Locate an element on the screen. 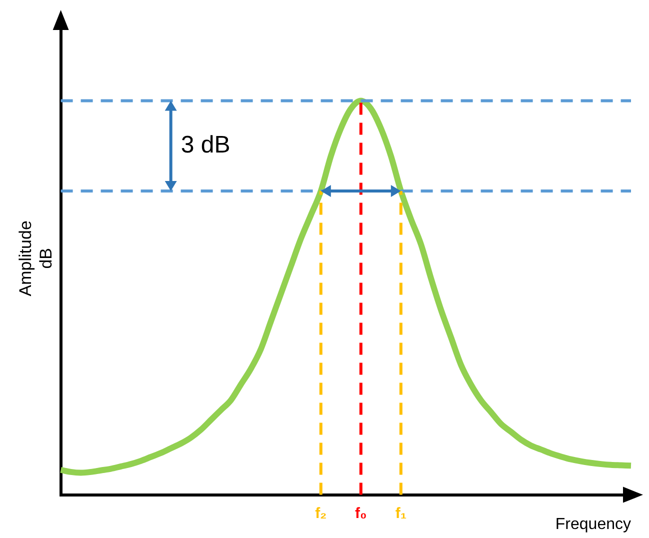 The height and width of the screenshot is (538, 649). x-tick-label: f₂ is located at coordinates (321, 513).